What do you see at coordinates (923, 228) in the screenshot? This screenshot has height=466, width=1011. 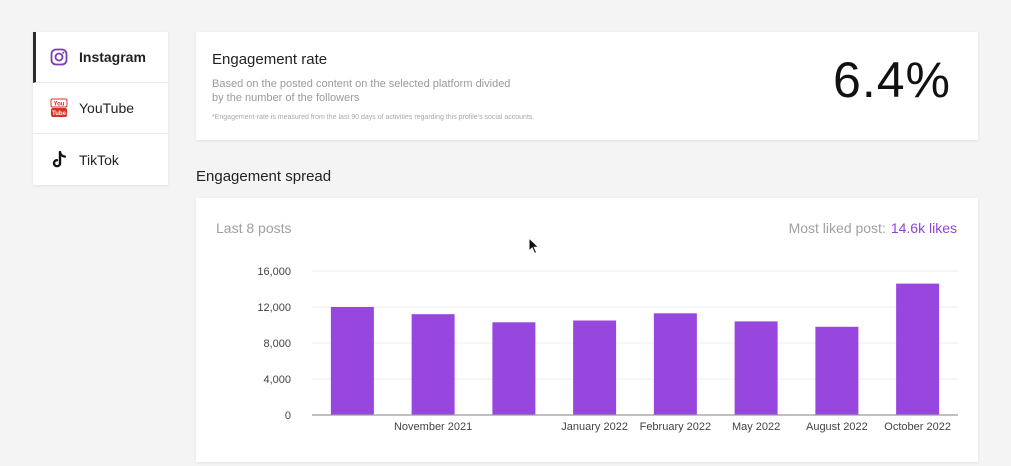 I see `most-liked-value: 14.6k likes` at bounding box center [923, 228].